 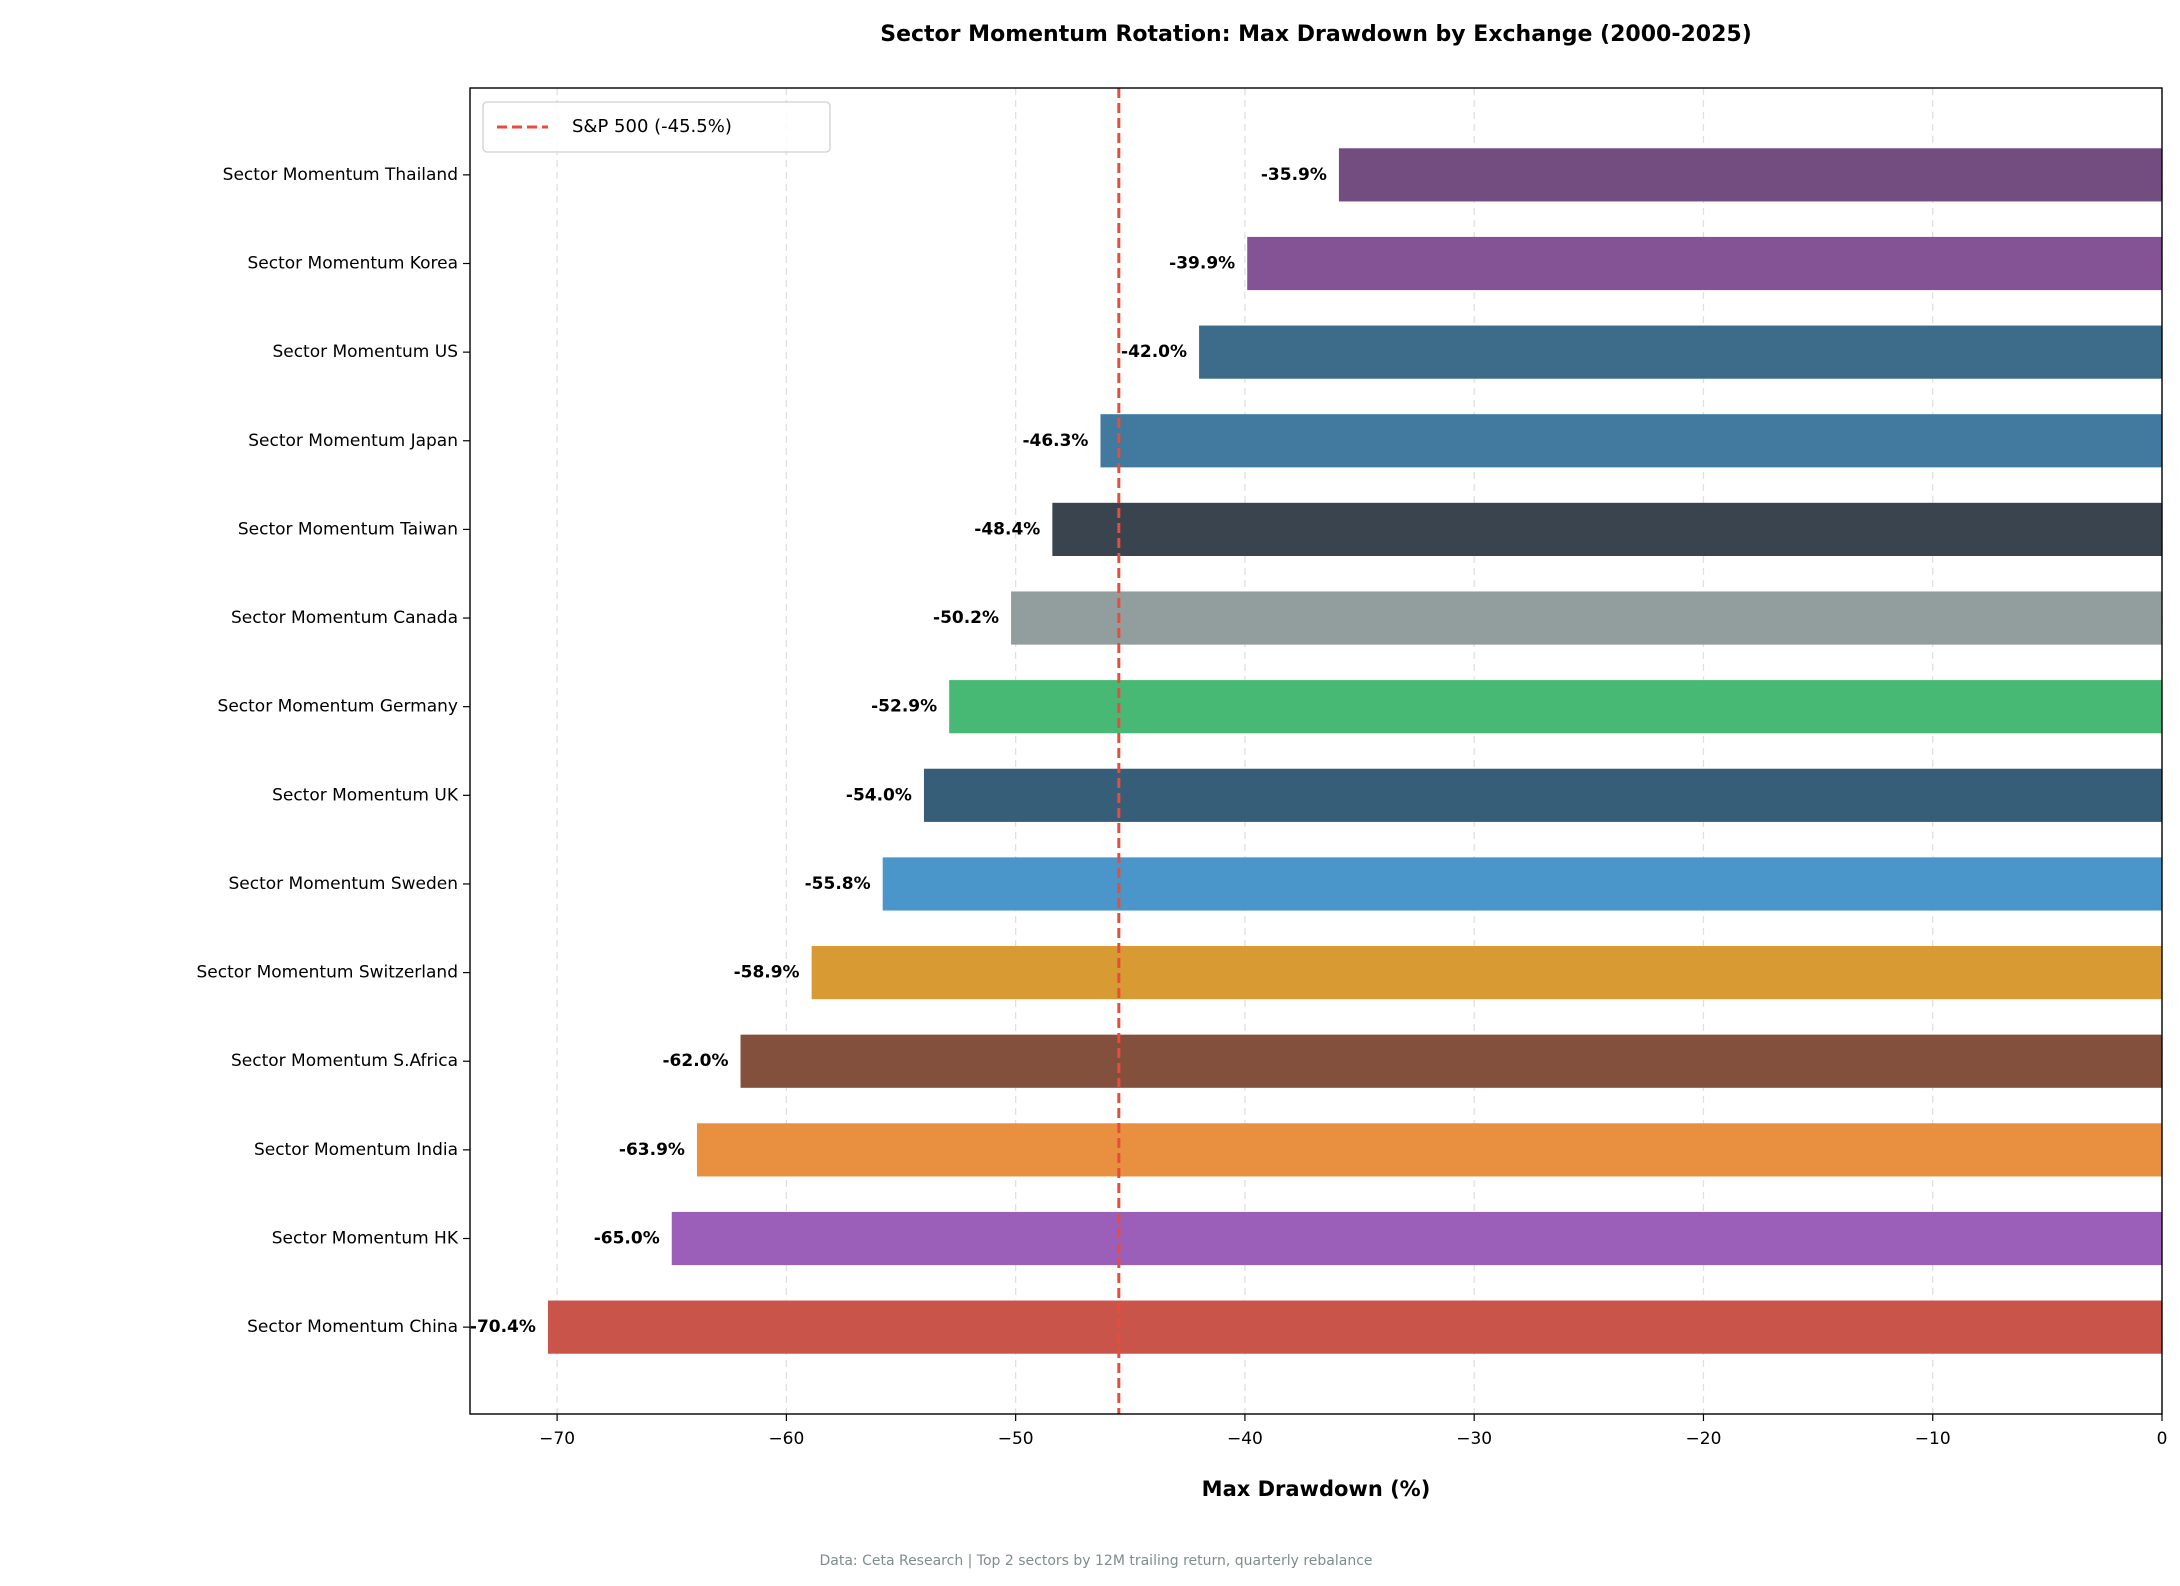 I want to click on data-label: -58.9%, so click(x=767, y=973).